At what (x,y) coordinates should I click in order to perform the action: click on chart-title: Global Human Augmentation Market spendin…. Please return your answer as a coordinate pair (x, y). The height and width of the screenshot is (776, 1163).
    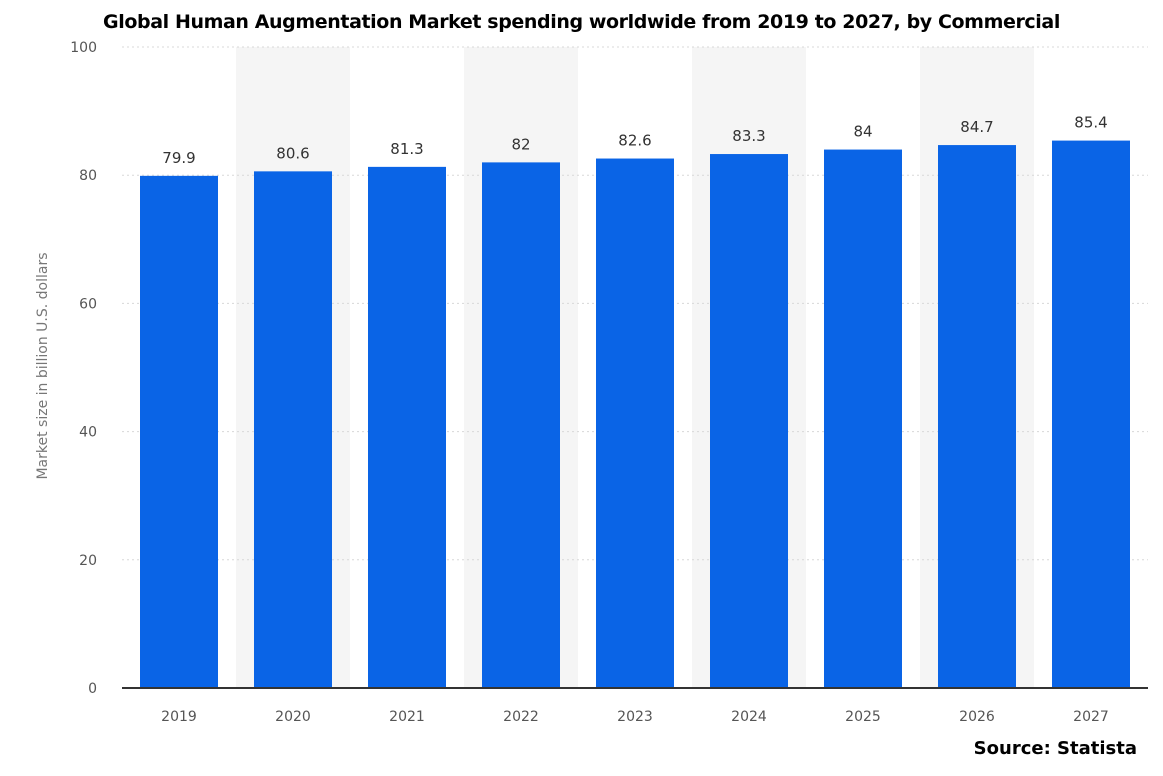
    Looking at the image, I should click on (581, 22).